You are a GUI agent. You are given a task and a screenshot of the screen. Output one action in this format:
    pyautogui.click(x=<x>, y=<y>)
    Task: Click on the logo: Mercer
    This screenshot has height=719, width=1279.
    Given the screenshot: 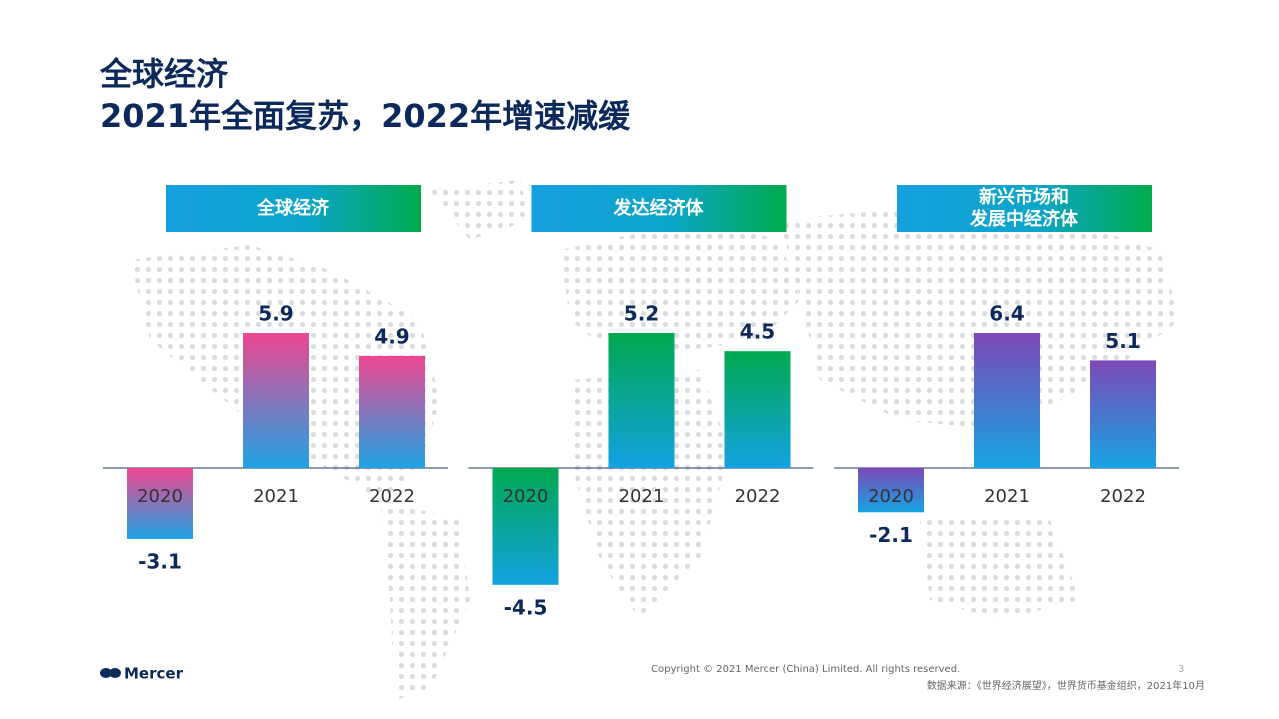 What is the action you would take?
    pyautogui.click(x=142, y=674)
    